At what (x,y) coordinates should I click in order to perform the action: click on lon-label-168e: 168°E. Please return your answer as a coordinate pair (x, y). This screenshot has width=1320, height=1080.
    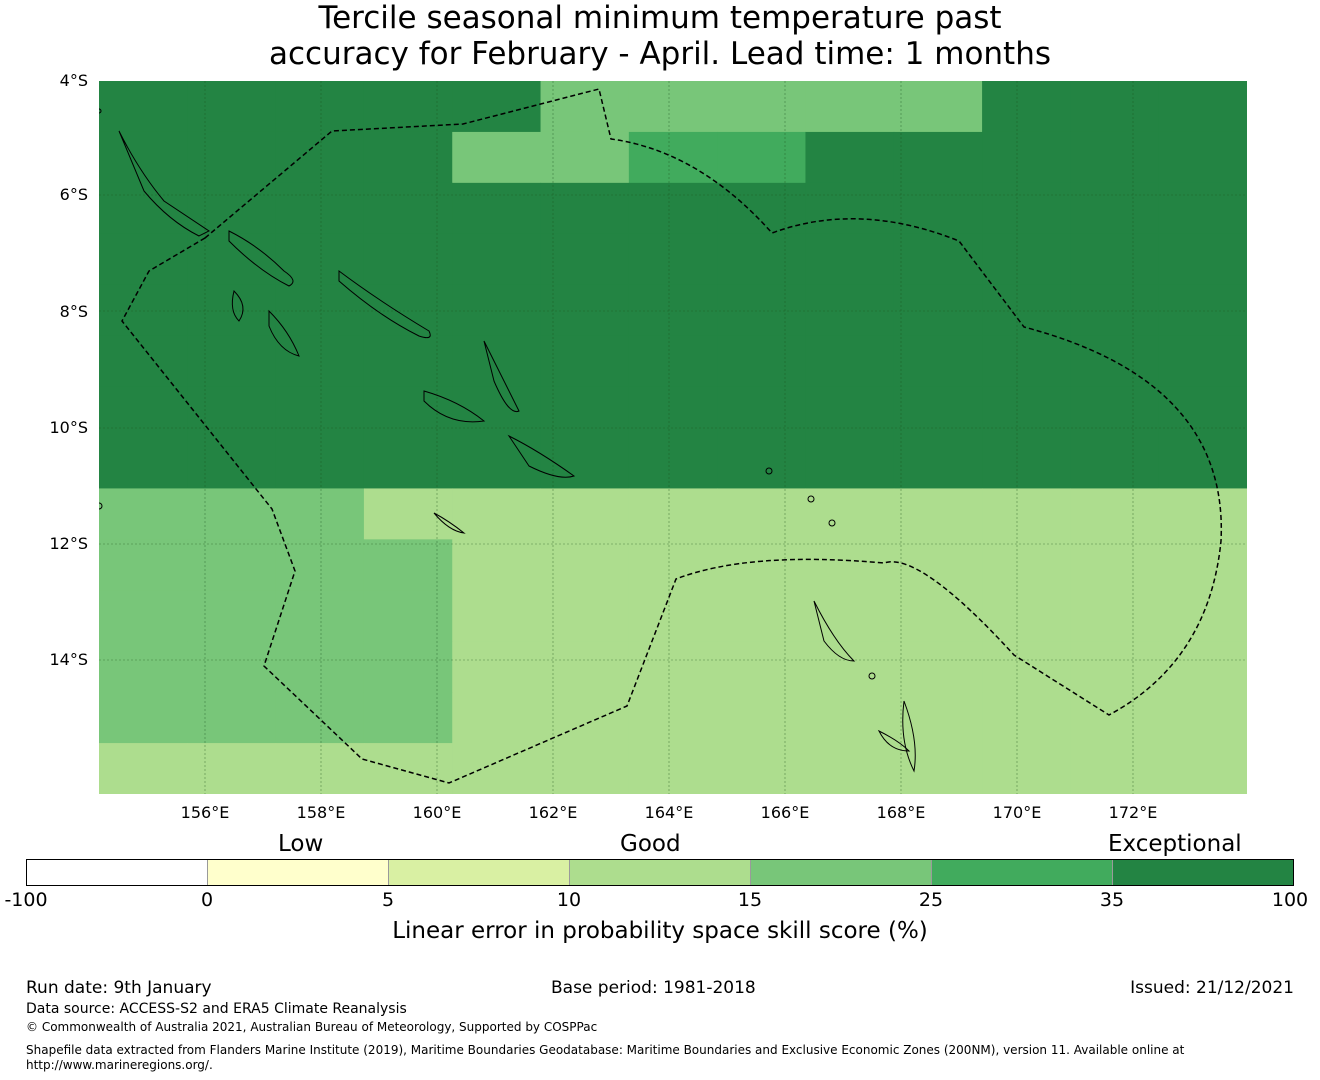
    Looking at the image, I should click on (901, 812).